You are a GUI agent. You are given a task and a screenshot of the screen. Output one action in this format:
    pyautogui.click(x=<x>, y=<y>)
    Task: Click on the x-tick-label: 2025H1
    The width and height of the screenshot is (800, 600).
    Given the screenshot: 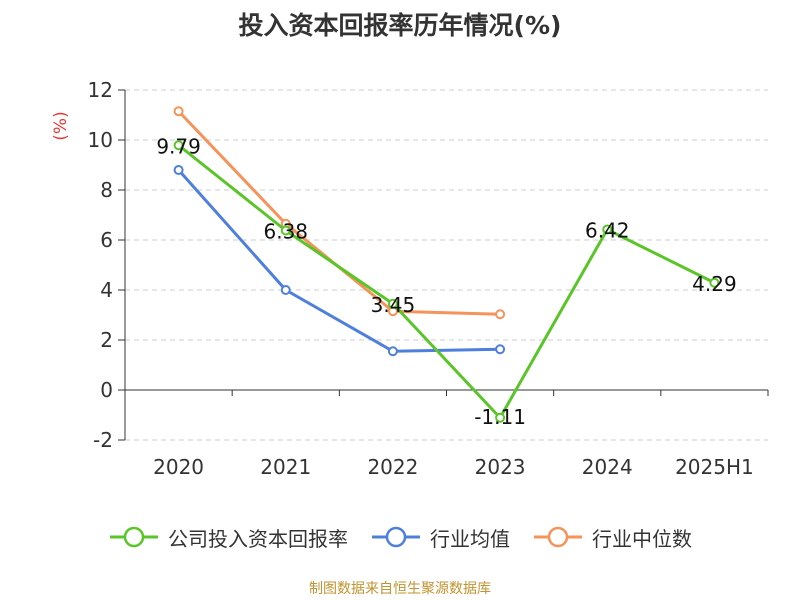 What is the action you would take?
    pyautogui.click(x=714, y=467)
    